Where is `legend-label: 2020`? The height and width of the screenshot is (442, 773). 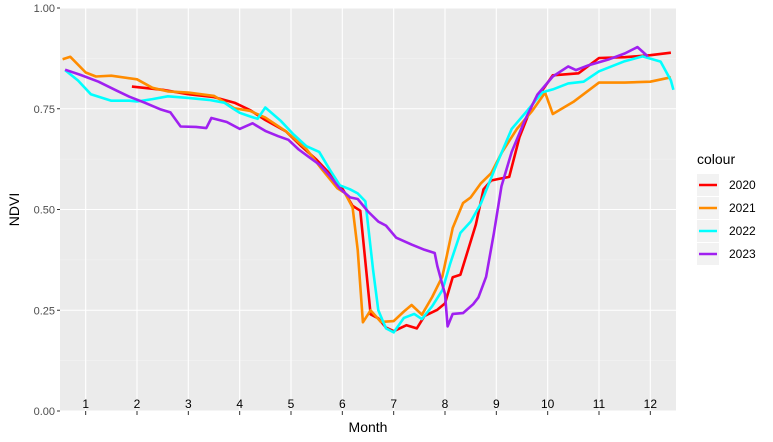 legend-label: 2020 is located at coordinates (742, 185).